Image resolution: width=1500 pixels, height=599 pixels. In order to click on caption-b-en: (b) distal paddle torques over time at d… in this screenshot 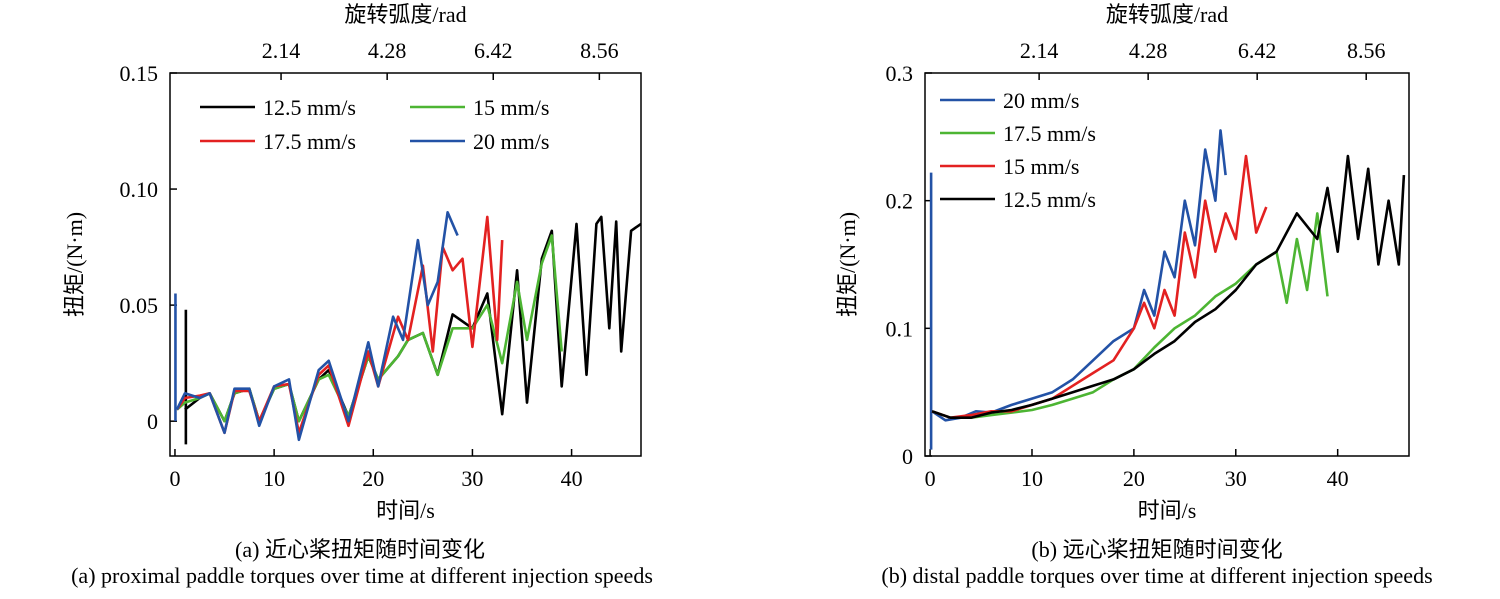, I will do `click(1157, 575)`.